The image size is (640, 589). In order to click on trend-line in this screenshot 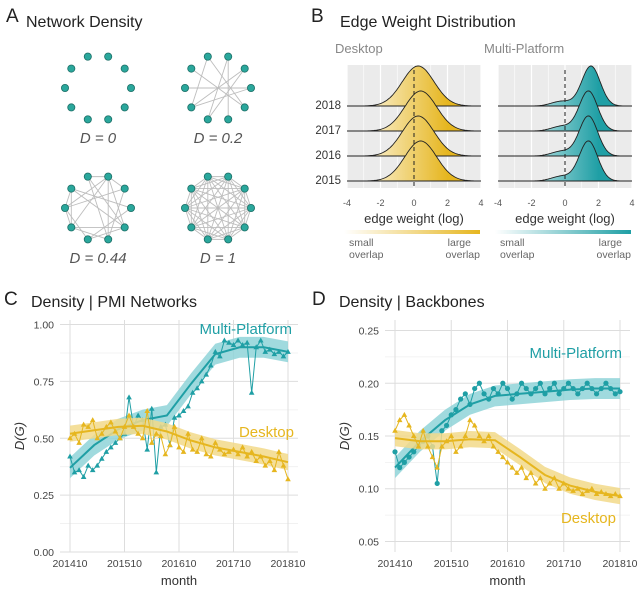, I will do `click(507, 428)`.